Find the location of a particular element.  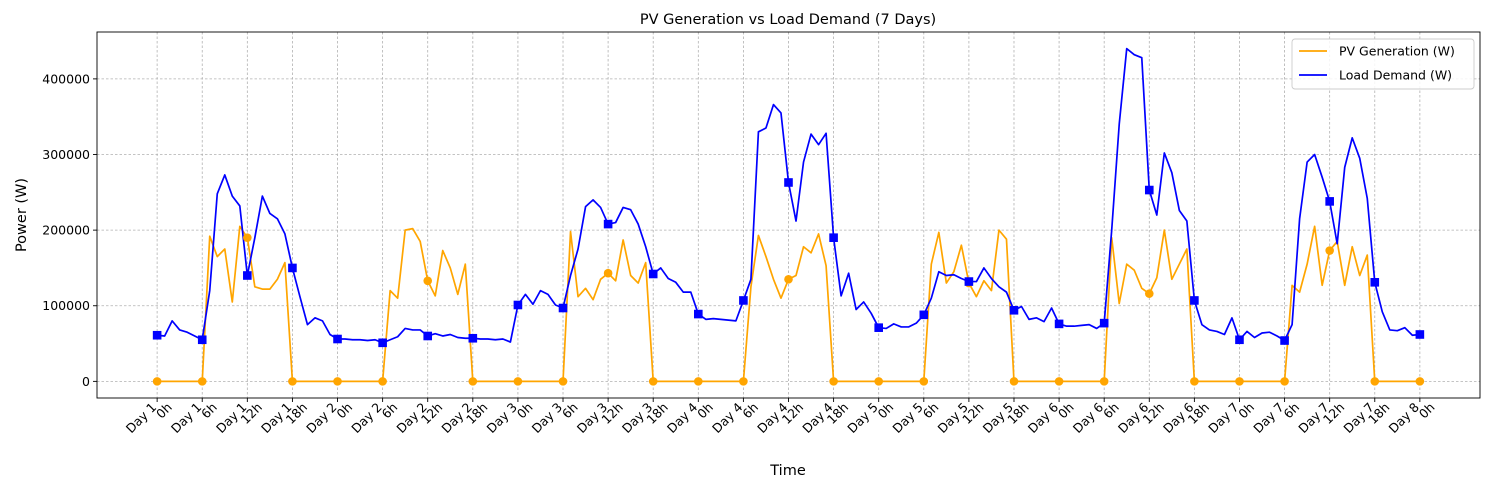

legend: PV Generation (W) Load Demand (W) is located at coordinates (1383, 64).